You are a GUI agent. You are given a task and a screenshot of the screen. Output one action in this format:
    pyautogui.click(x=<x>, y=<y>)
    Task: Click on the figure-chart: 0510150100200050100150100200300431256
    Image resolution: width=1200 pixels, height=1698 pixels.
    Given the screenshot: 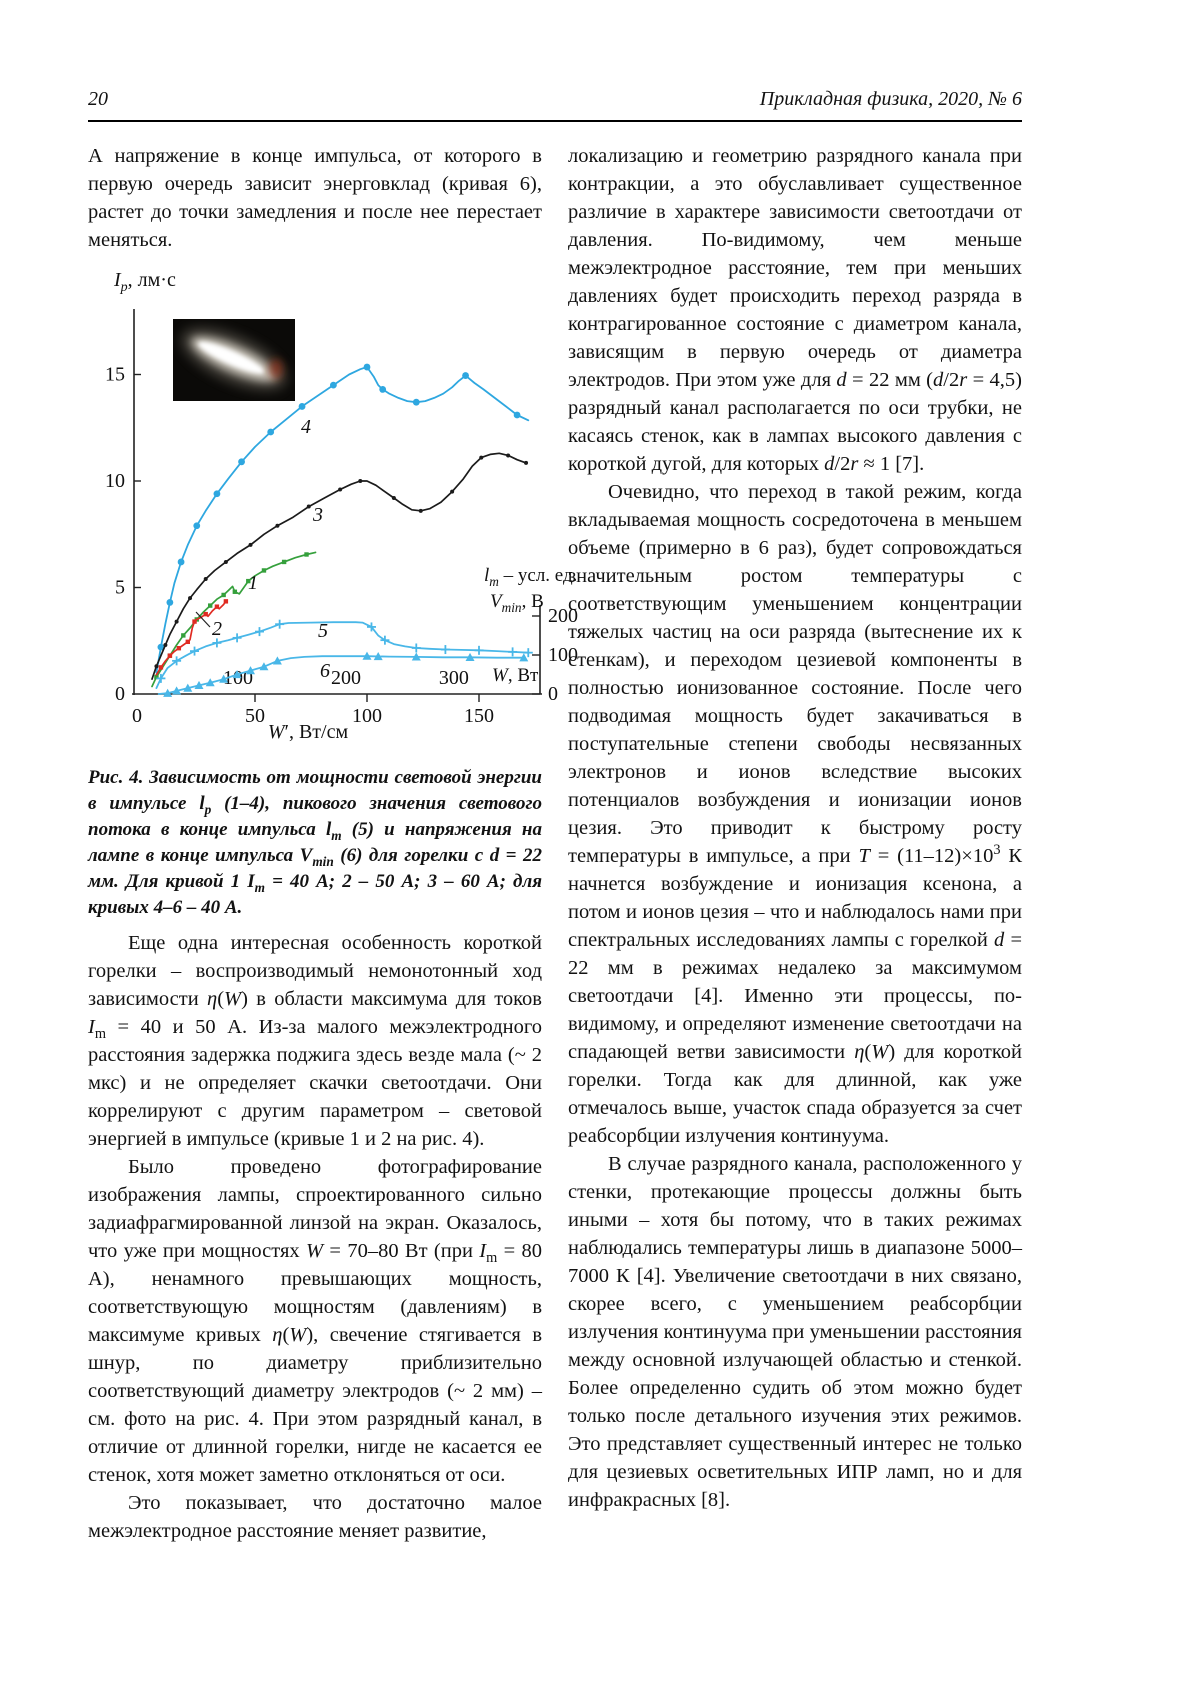 What is the action you would take?
    pyautogui.click(x=341, y=518)
    